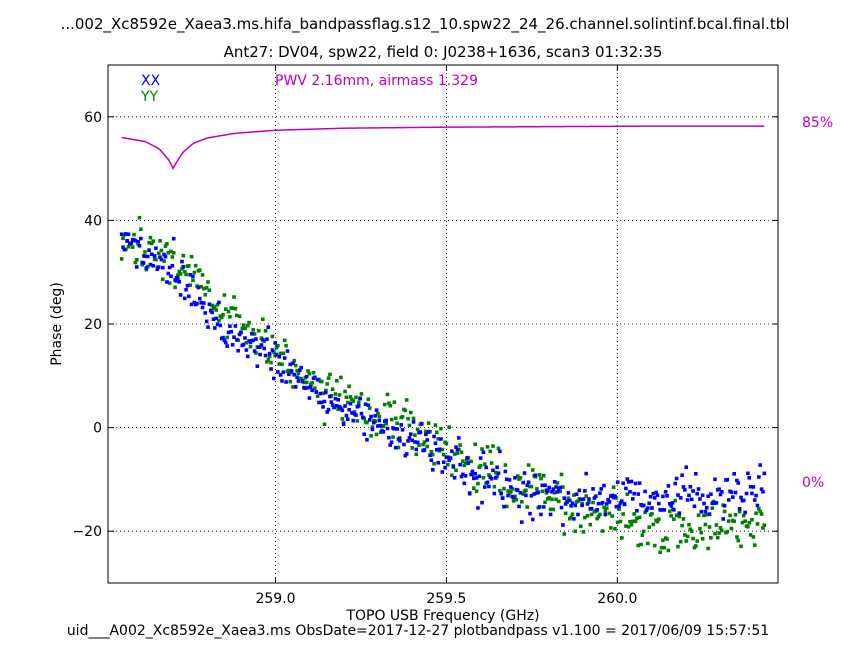 This screenshot has width=864, height=648. I want to click on right-axis-label-top: 85%, so click(817, 123).